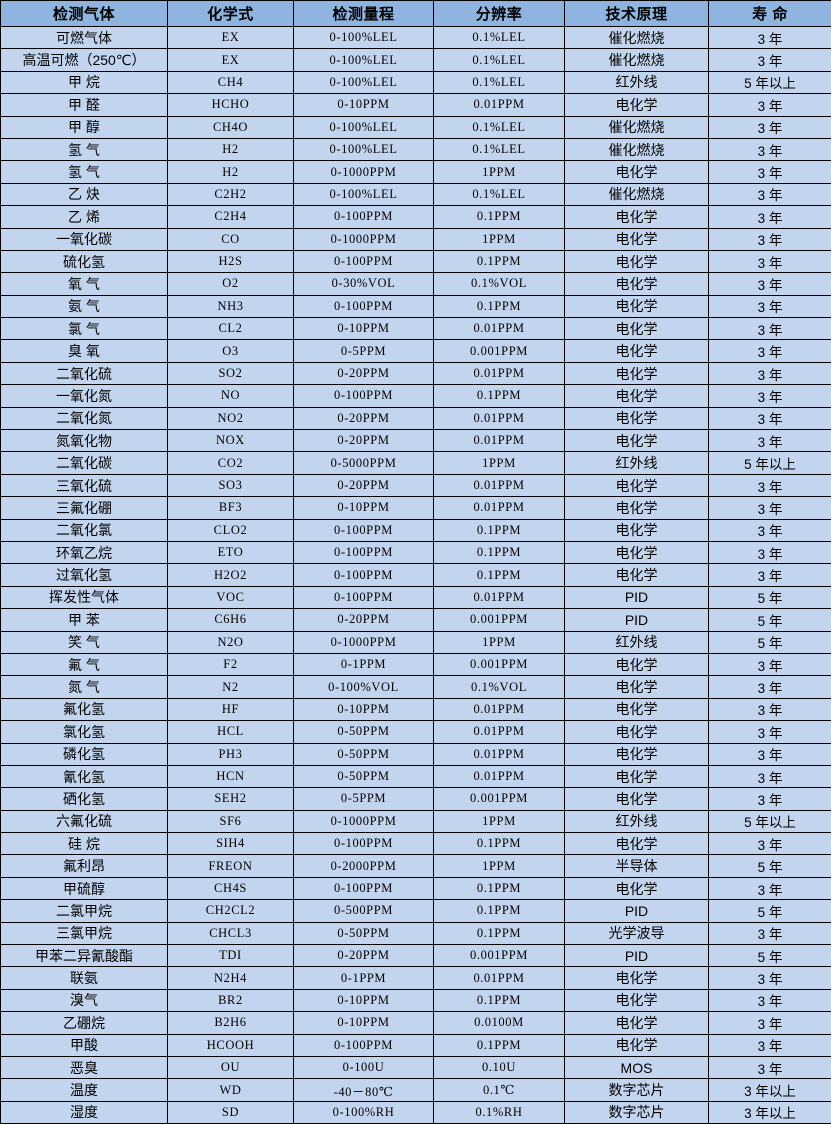 The image size is (831, 1124). What do you see at coordinates (499, 1023) in the screenshot?
I see `cell-resolution: 0.0100M` at bounding box center [499, 1023].